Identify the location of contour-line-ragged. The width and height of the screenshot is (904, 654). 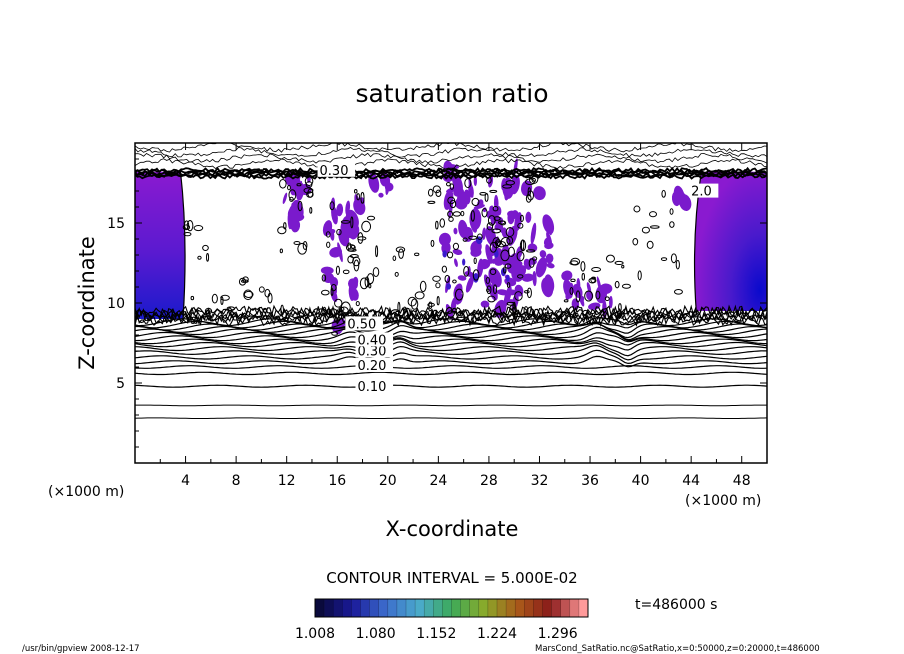
(451, 314).